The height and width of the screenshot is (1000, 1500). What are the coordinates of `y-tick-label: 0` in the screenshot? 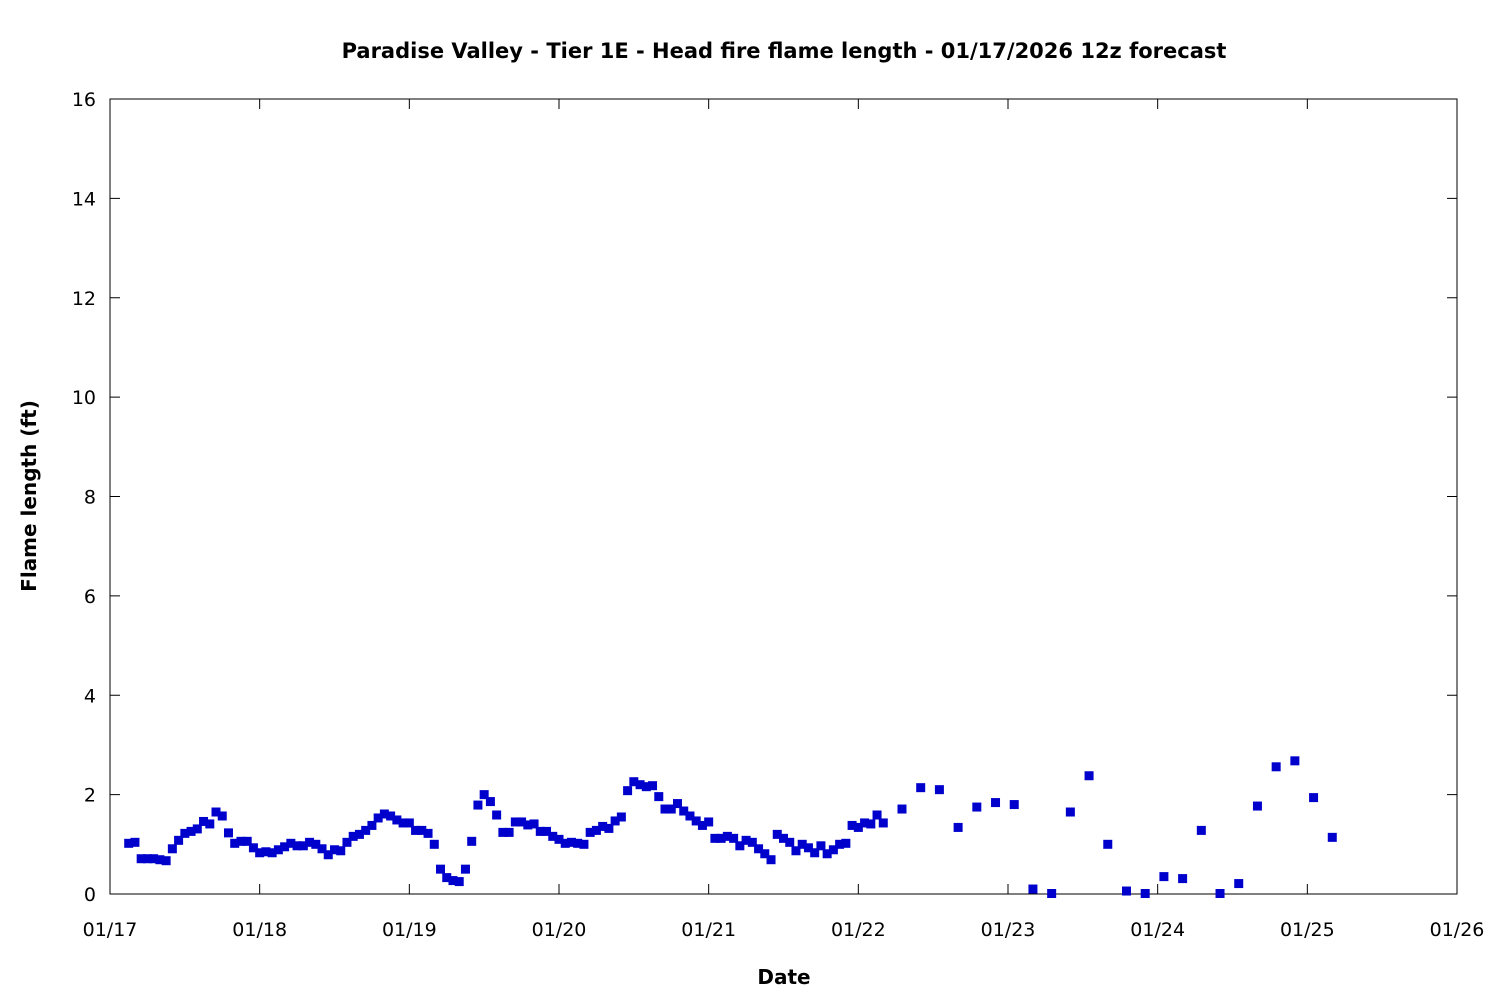 It's located at (90, 895).